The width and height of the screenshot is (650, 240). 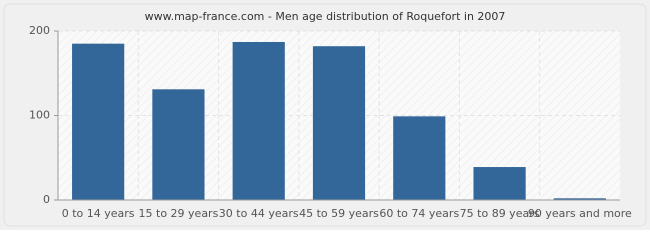 What do you see at coordinates (339, 213) in the screenshot?
I see `x-tick-label: 45 to 59 years` at bounding box center [339, 213].